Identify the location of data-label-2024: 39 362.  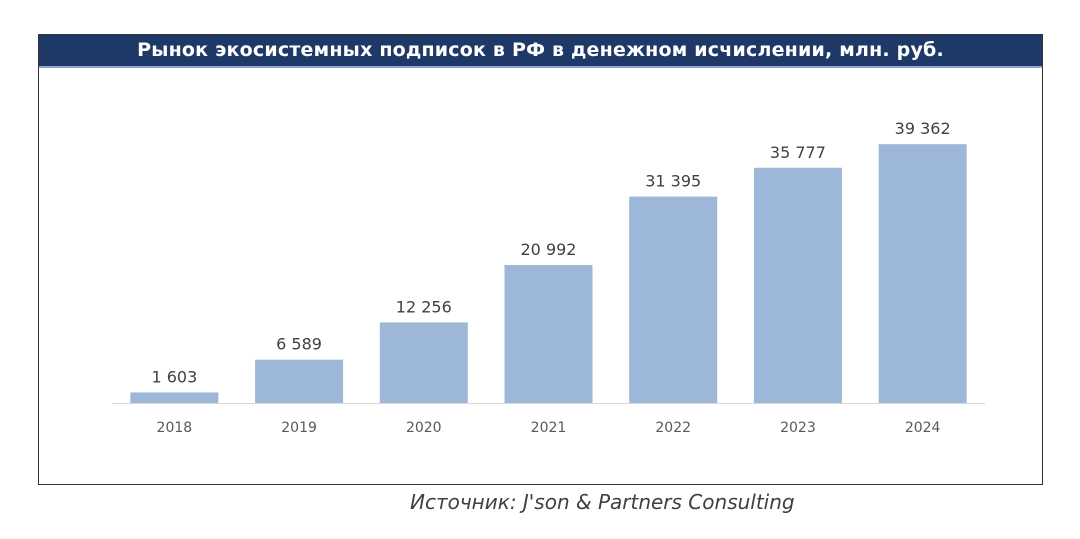
(923, 128).